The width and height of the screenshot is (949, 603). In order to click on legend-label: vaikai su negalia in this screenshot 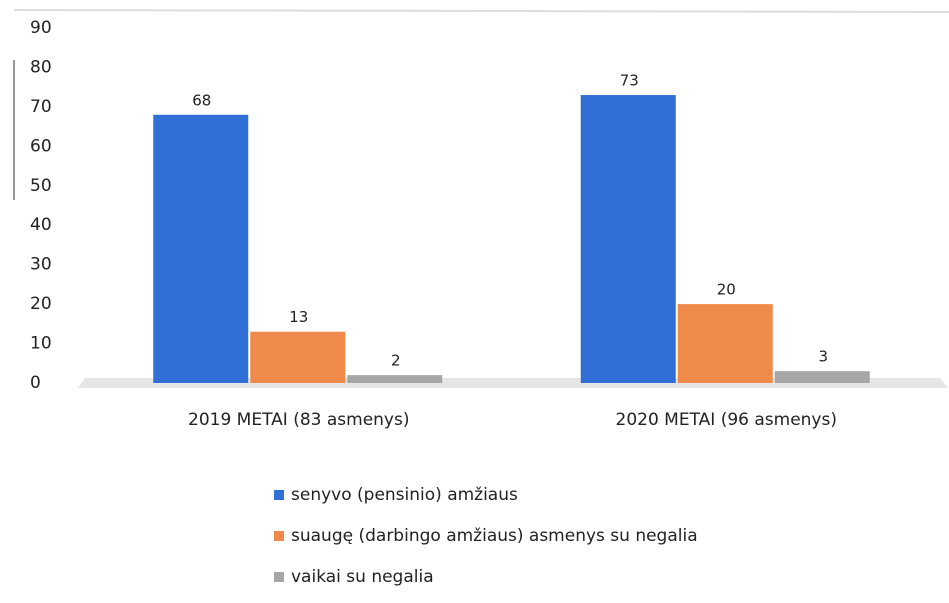, I will do `click(362, 577)`.